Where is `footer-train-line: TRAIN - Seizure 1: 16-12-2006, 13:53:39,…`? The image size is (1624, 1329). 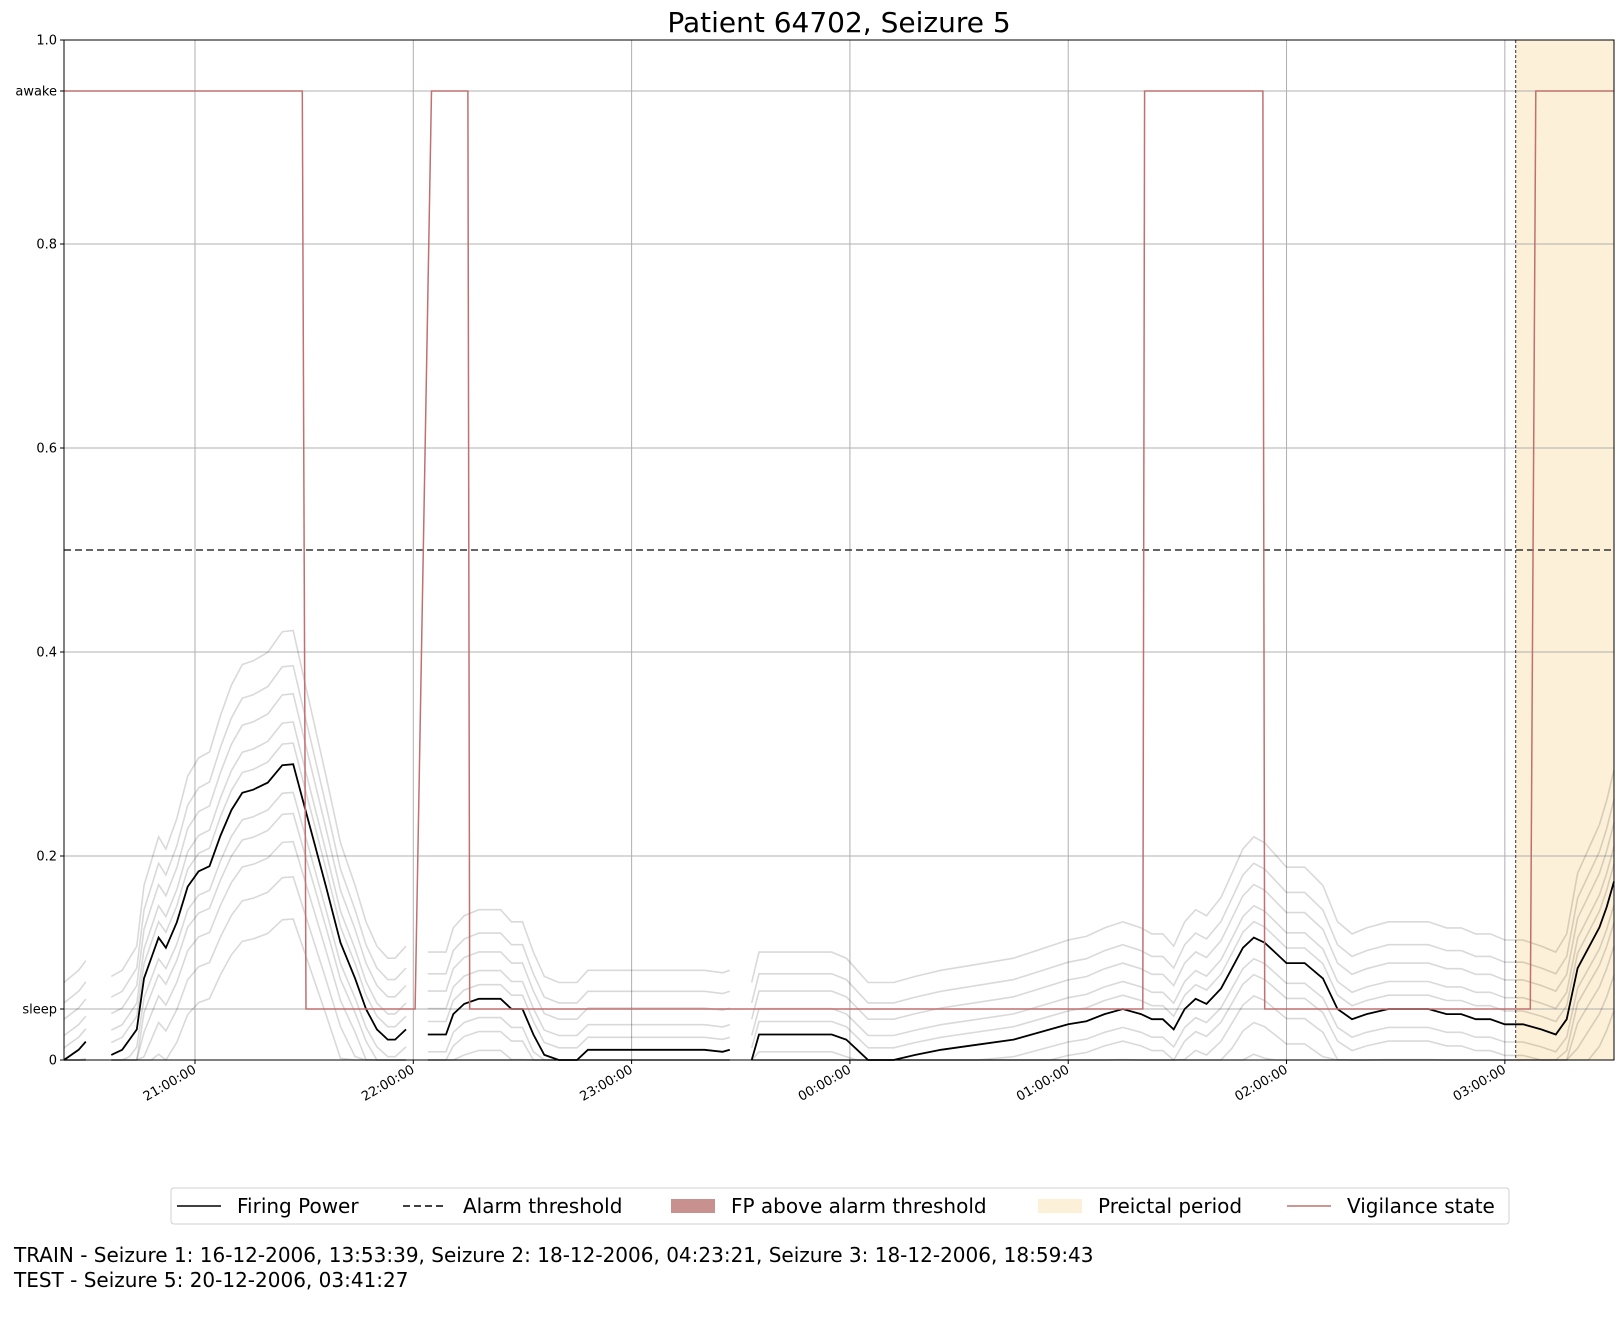 footer-train-line: TRAIN - Seizure 1: 16-12-2006, 13:53:39,… is located at coordinates (554, 1255).